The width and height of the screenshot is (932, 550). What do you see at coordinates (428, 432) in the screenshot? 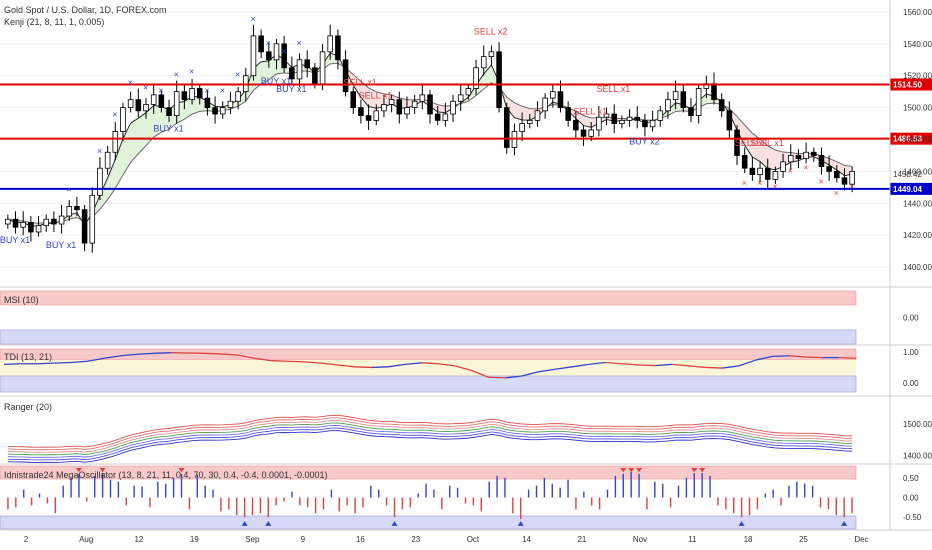
I see `ranger-panel: Ranger (20)` at bounding box center [428, 432].